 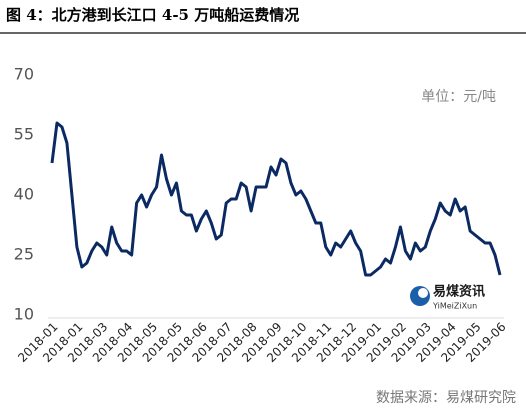 I want to click on y-tick-label: 40, so click(x=24, y=194).